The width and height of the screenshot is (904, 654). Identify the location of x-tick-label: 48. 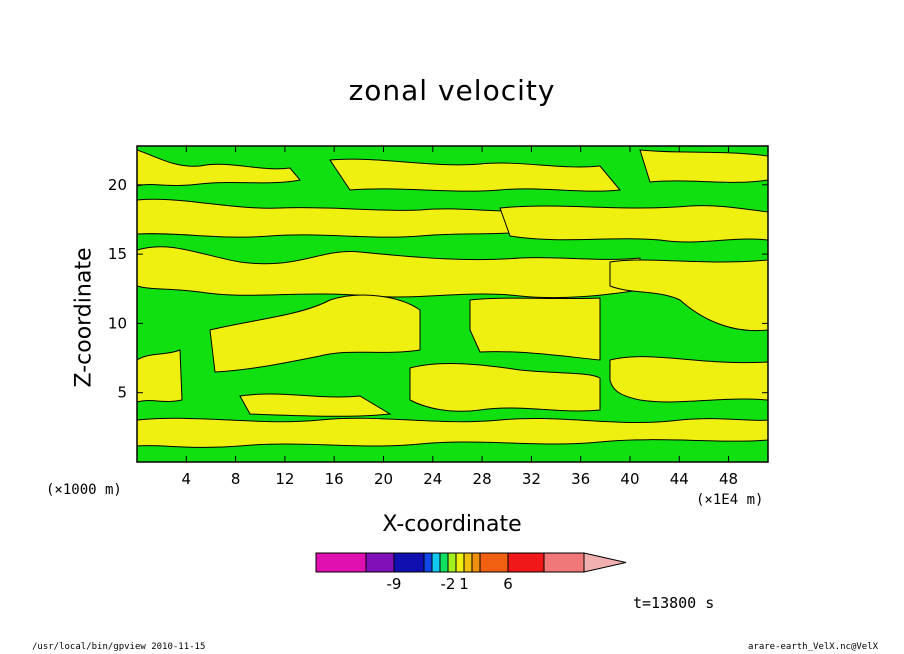
(728, 479).